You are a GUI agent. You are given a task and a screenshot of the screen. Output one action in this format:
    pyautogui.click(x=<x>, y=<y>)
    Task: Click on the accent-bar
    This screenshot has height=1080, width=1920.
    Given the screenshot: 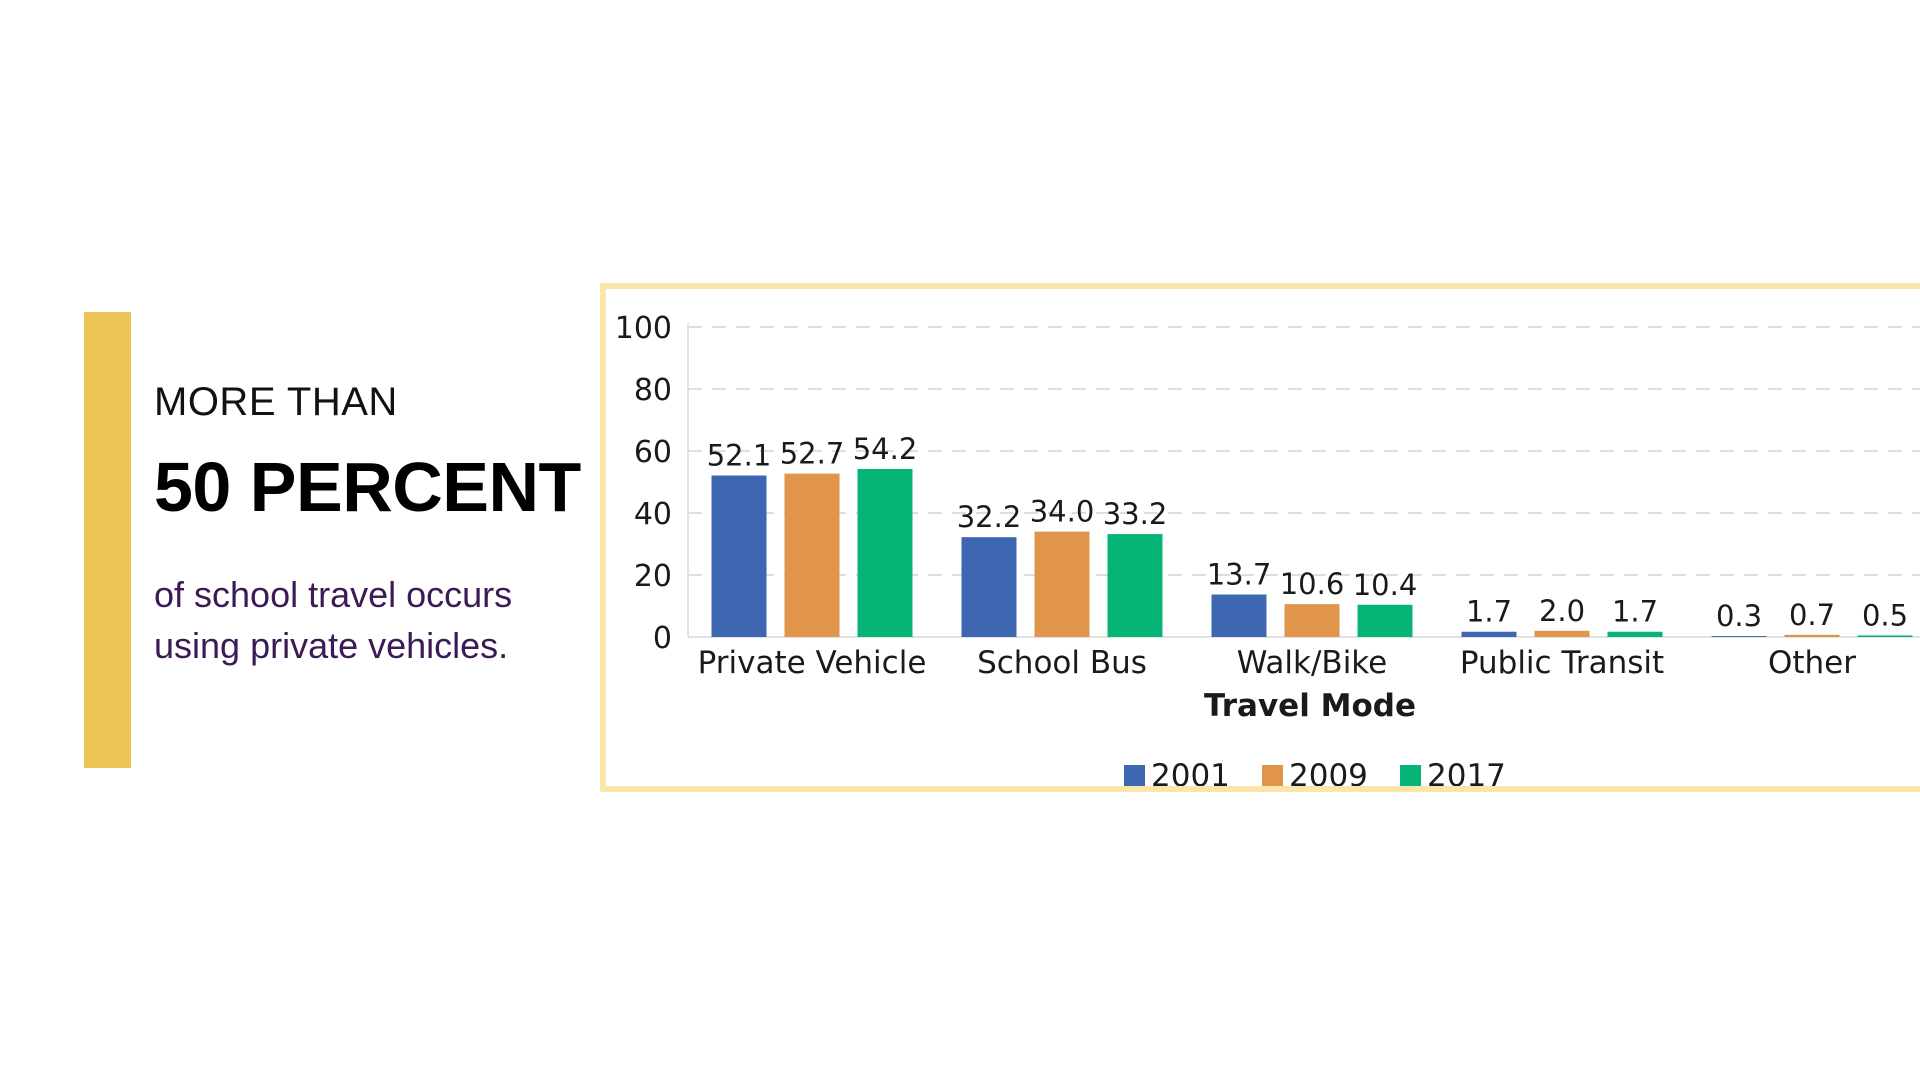 What is the action you would take?
    pyautogui.click(x=107, y=540)
    